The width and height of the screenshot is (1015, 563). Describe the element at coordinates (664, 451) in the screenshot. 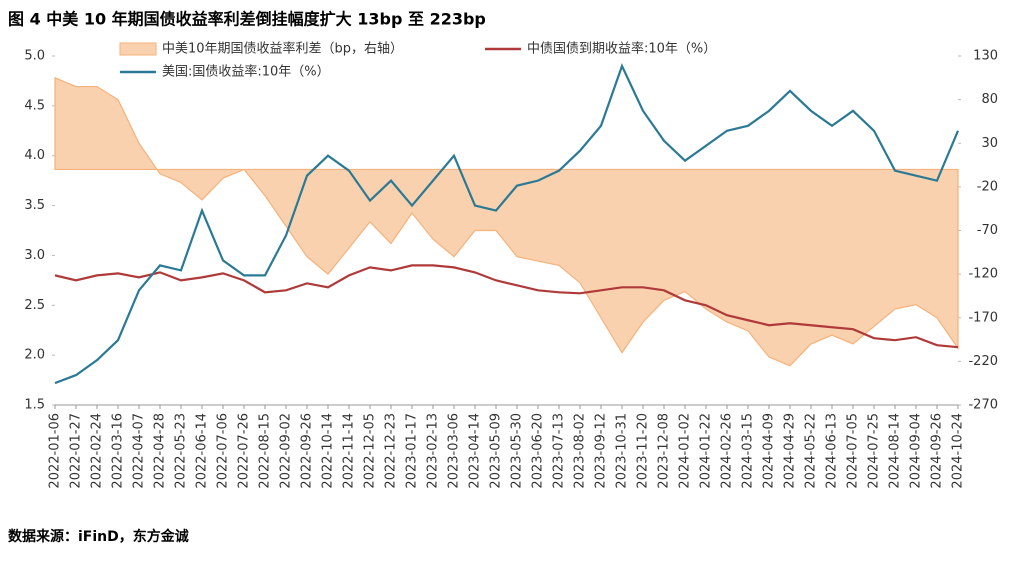

I see `x-tick-label: 2023-12-08` at that location.